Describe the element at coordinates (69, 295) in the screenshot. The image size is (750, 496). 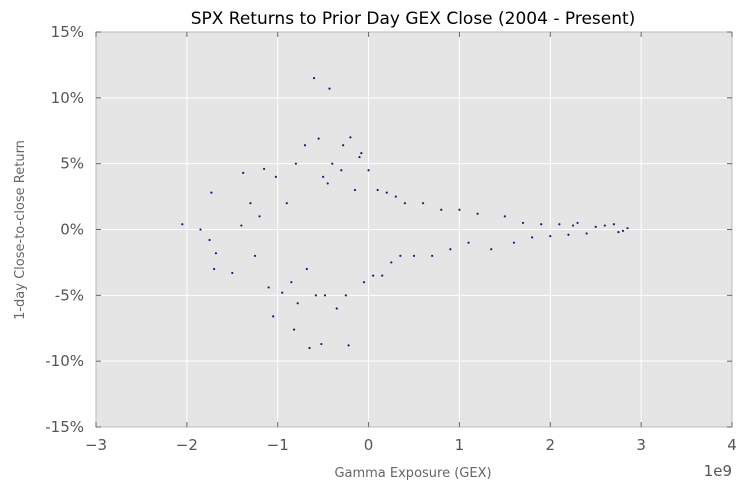
I see `y-tick-label: -5%` at that location.